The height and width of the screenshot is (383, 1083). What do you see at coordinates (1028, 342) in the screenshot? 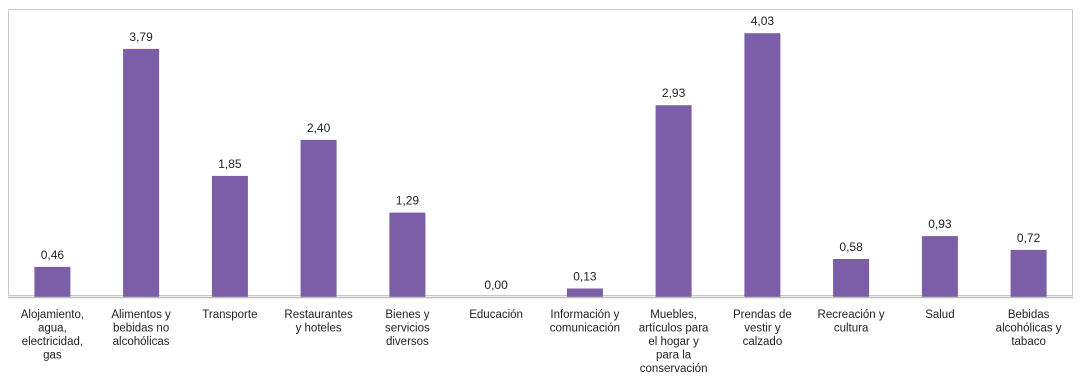
I see `category-label-line: tabaco` at bounding box center [1028, 342].